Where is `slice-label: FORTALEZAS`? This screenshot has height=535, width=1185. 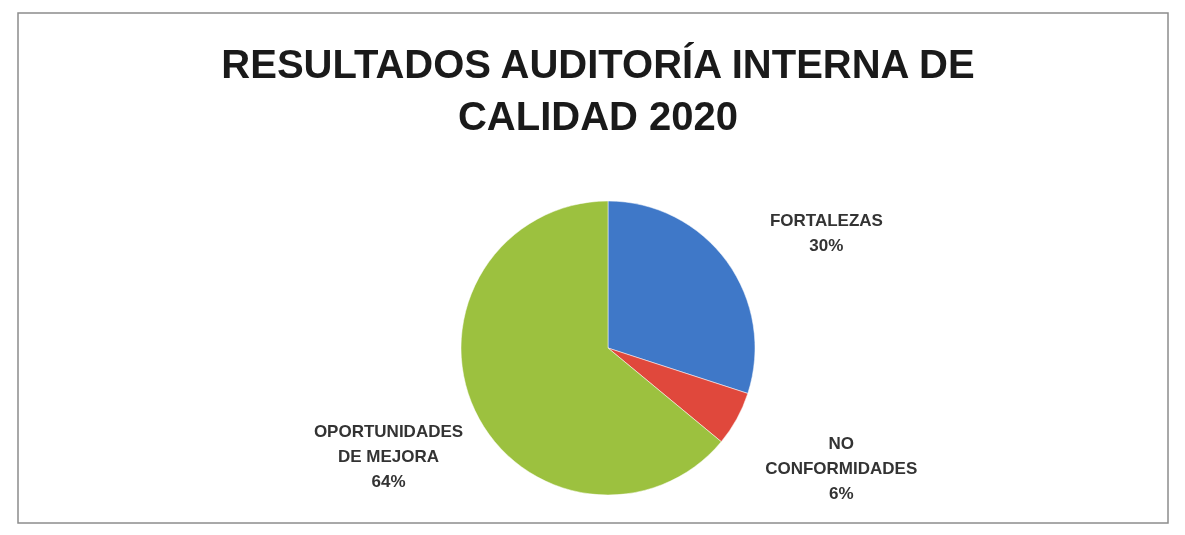 slice-label: FORTALEZAS is located at coordinates (826, 220).